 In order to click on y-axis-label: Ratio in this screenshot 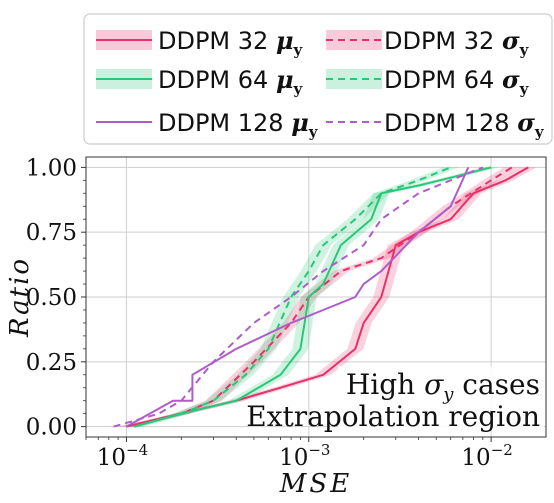, I will do `click(20, 297)`.